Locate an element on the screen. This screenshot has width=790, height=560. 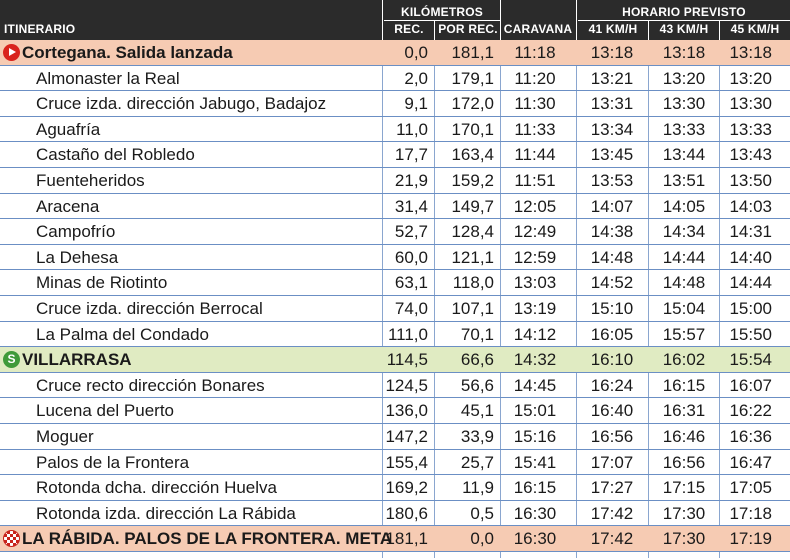
caravana-time: 15:16 is located at coordinates (535, 436).